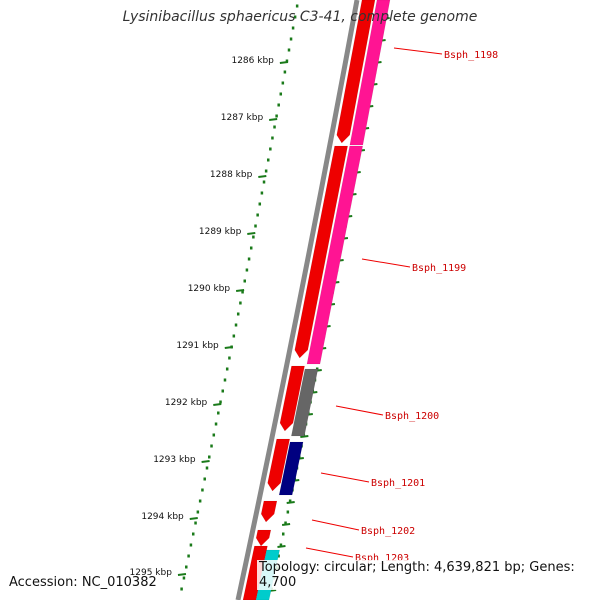 This screenshot has height=600, width=600. Describe the element at coordinates (220, 232) in the screenshot. I see `ruler-tick-label: 1289 kbp` at that location.